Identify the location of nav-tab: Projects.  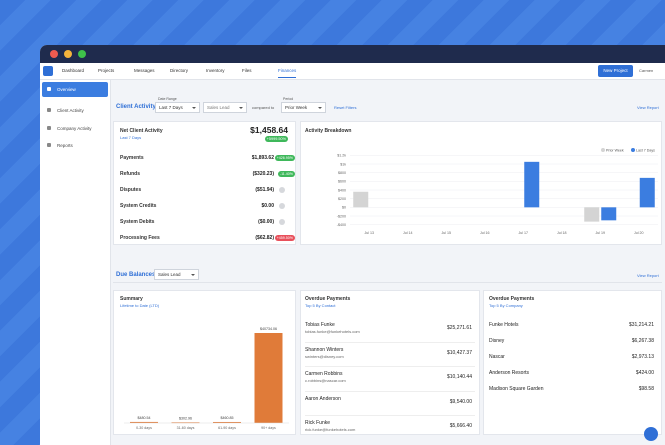
(106, 70).